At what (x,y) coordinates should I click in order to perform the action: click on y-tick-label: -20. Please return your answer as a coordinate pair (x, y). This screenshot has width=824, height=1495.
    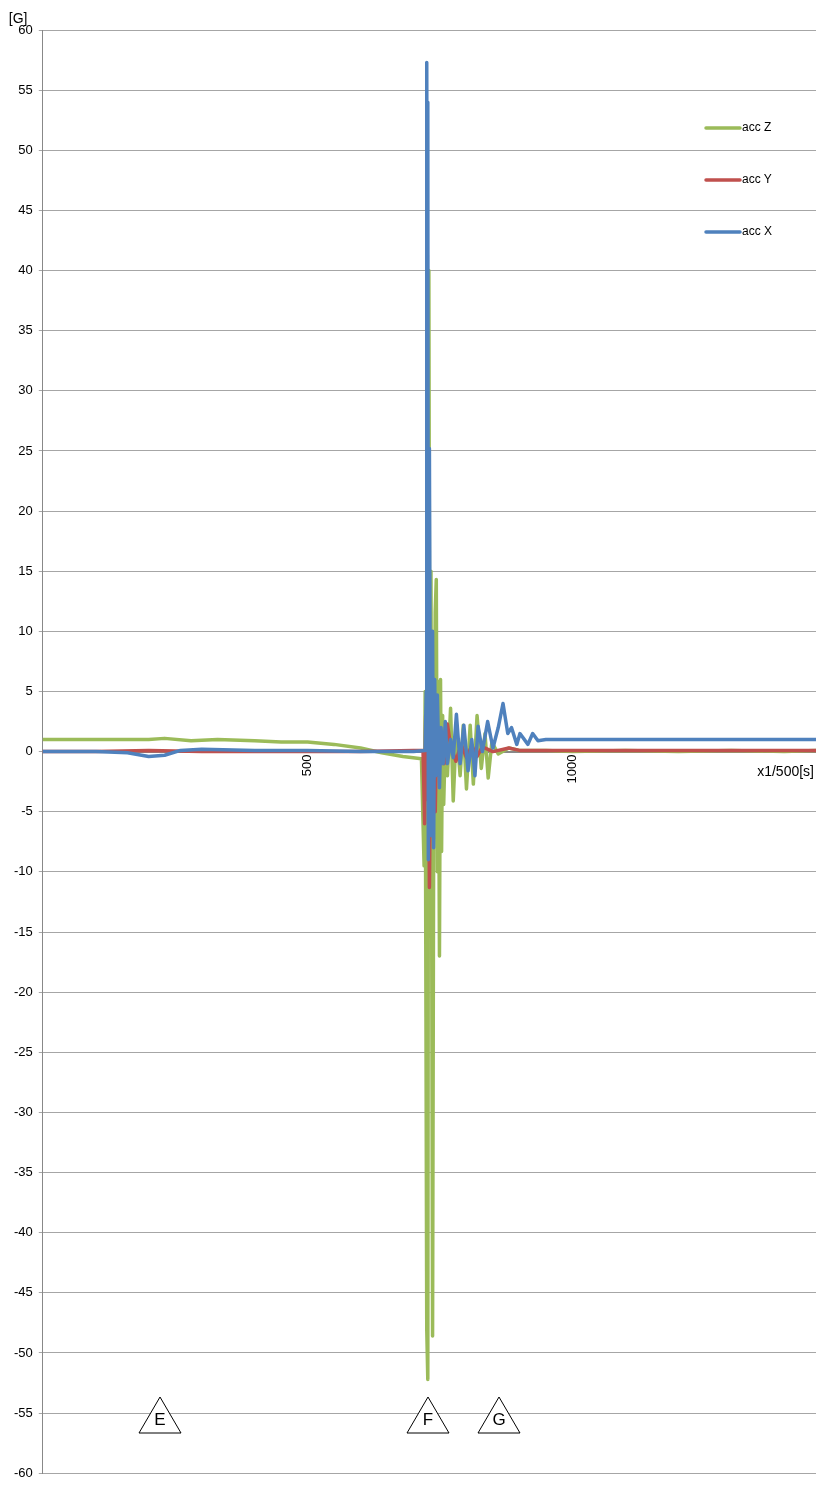
    Looking at the image, I should click on (23, 991).